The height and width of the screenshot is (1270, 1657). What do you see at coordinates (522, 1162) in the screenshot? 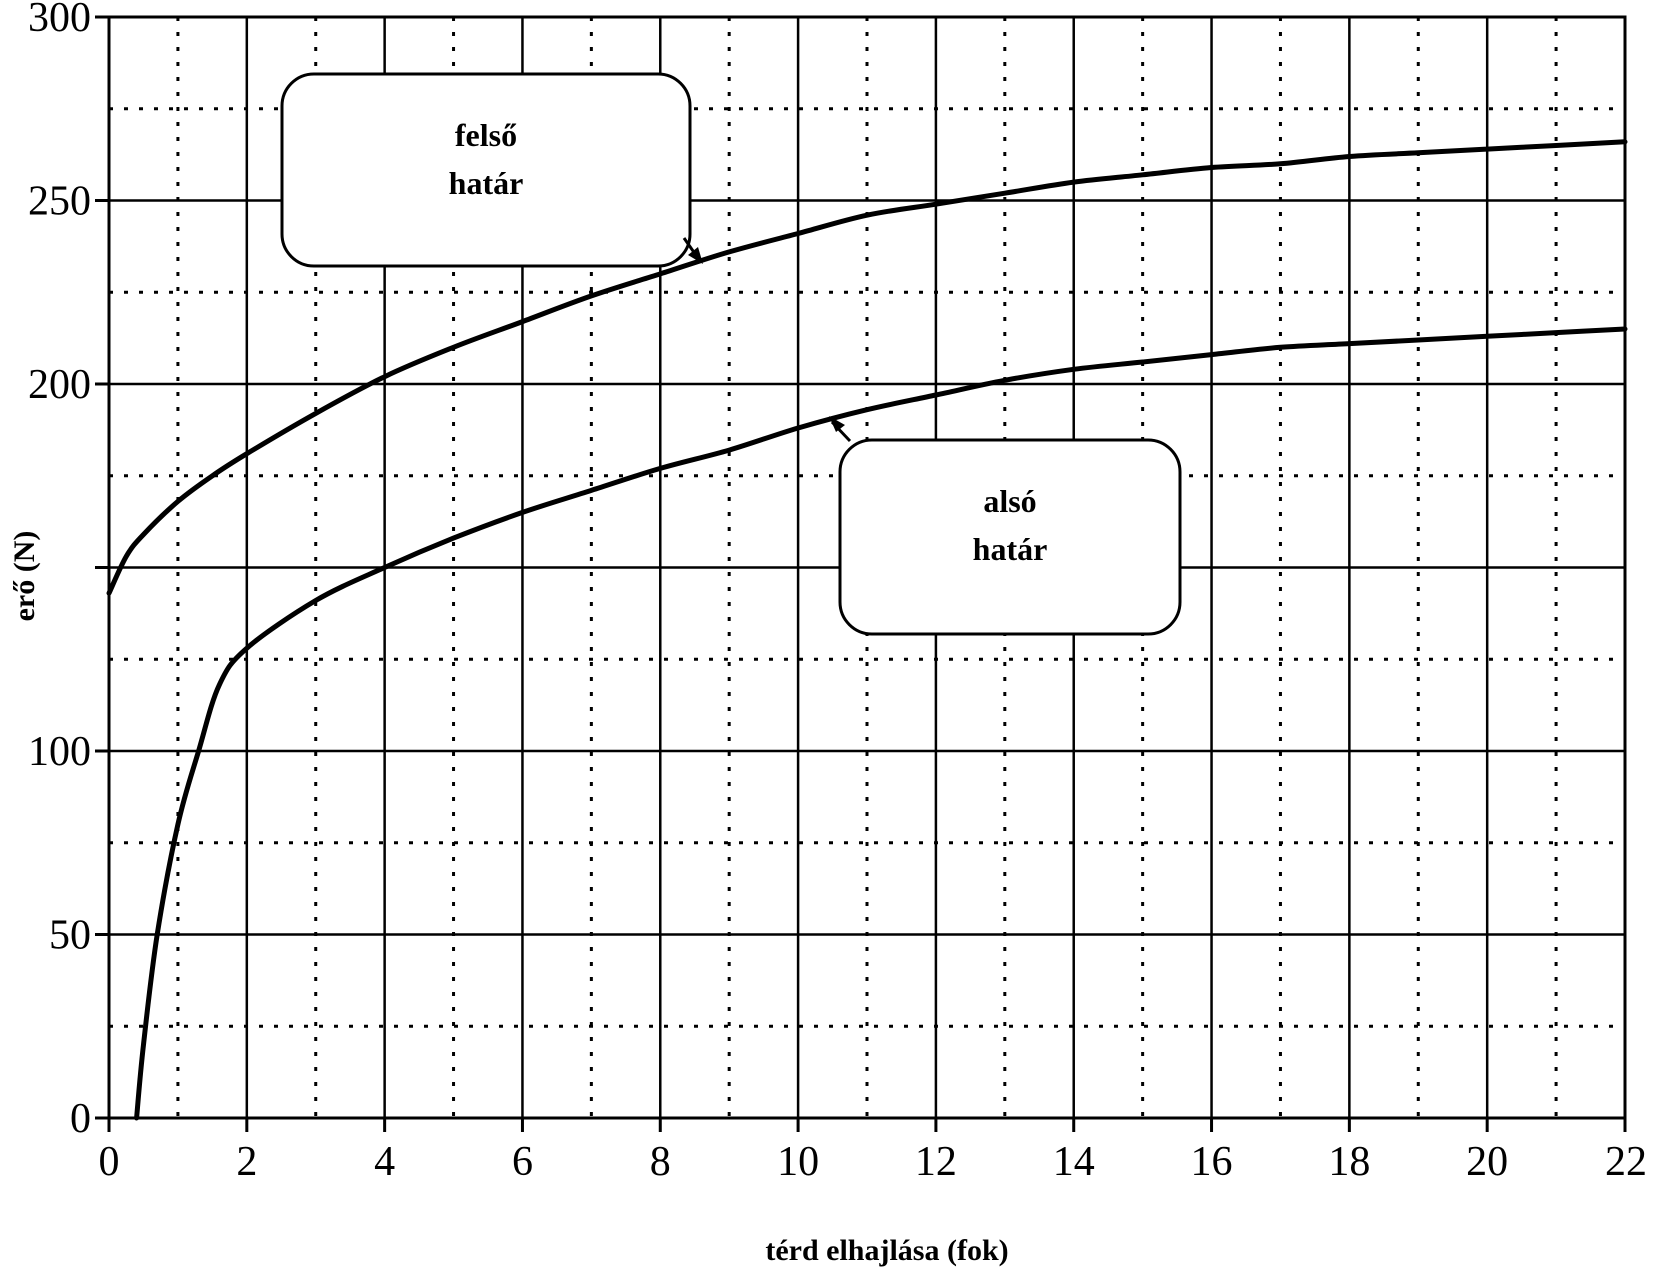
I see `x-tick-label: 6` at bounding box center [522, 1162].